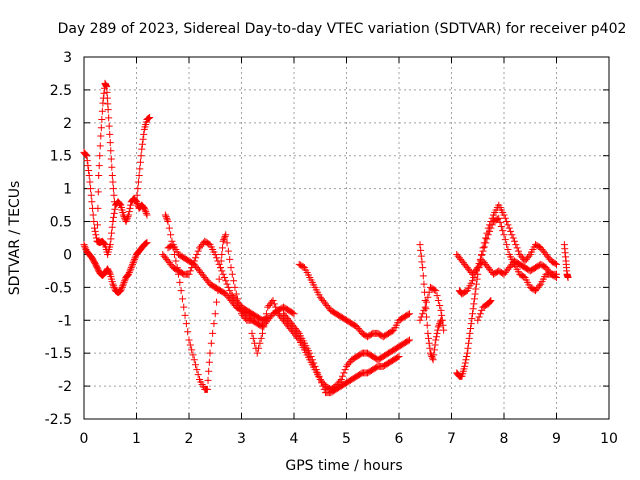 The width and height of the screenshot is (640, 480). What do you see at coordinates (241, 439) in the screenshot?
I see `x-tick-label: 3` at bounding box center [241, 439].